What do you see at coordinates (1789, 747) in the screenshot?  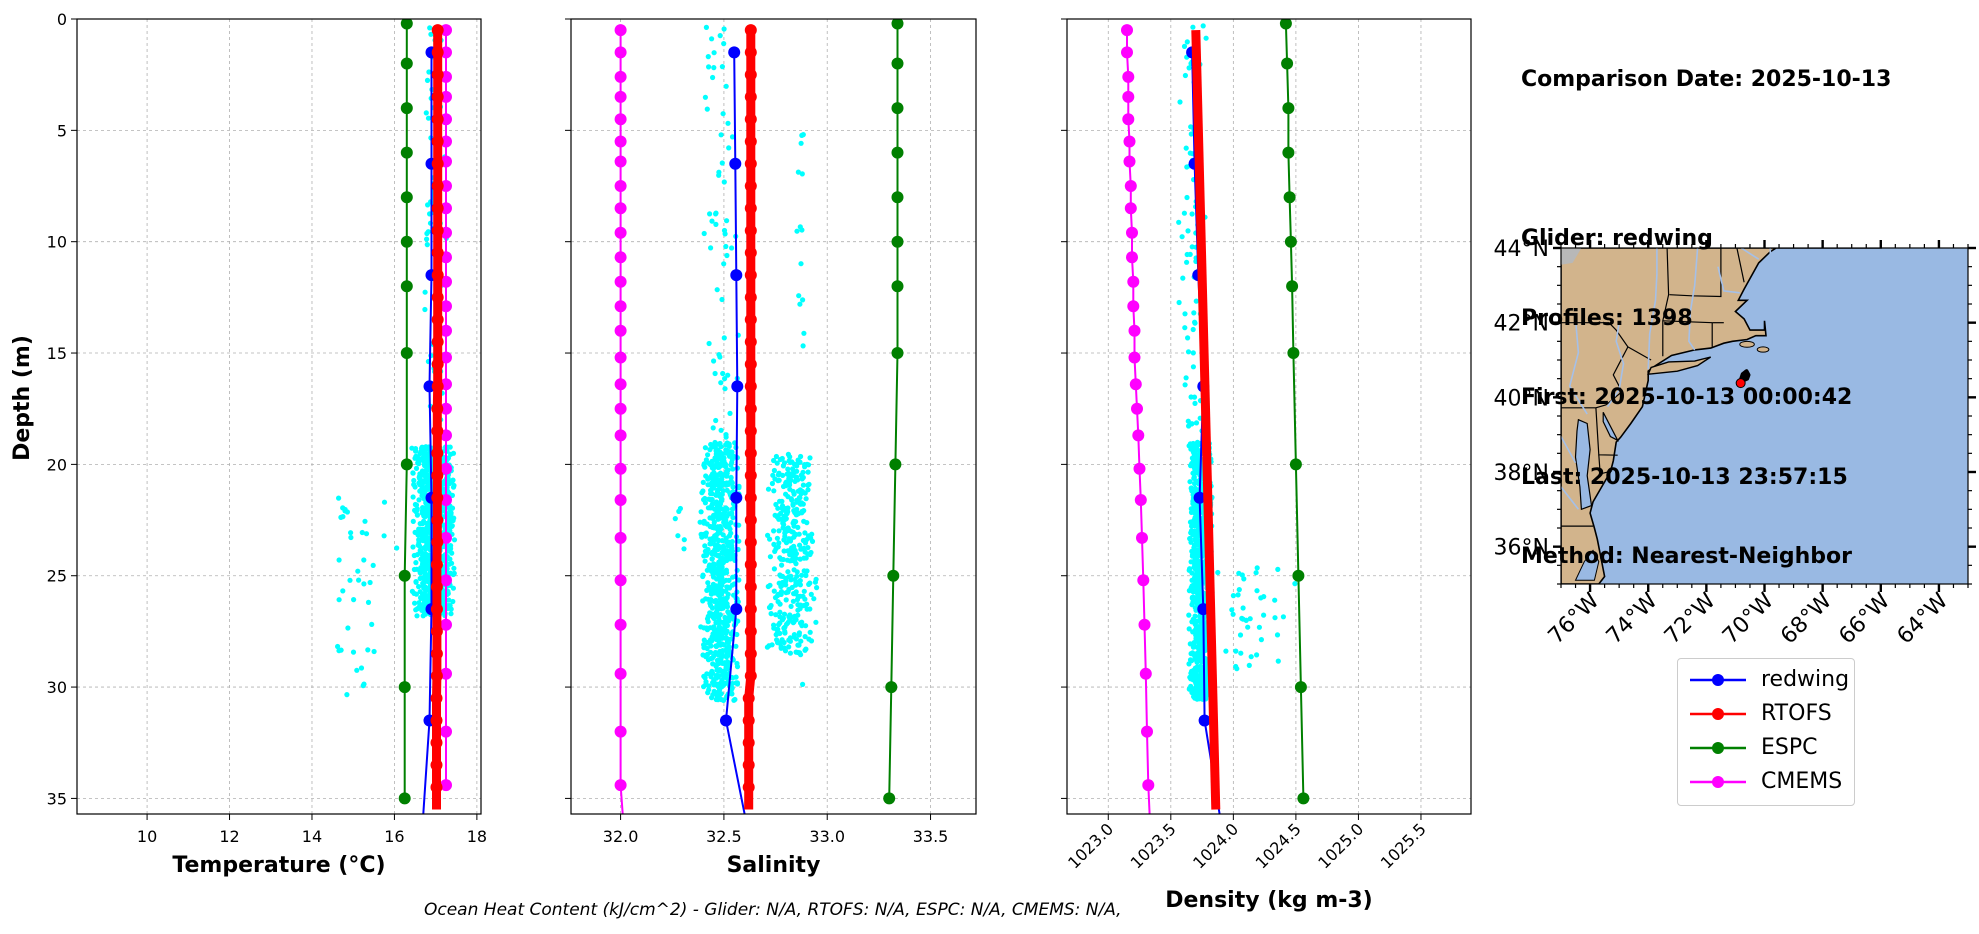 I see `legend-label: ESPC` at bounding box center [1789, 747].